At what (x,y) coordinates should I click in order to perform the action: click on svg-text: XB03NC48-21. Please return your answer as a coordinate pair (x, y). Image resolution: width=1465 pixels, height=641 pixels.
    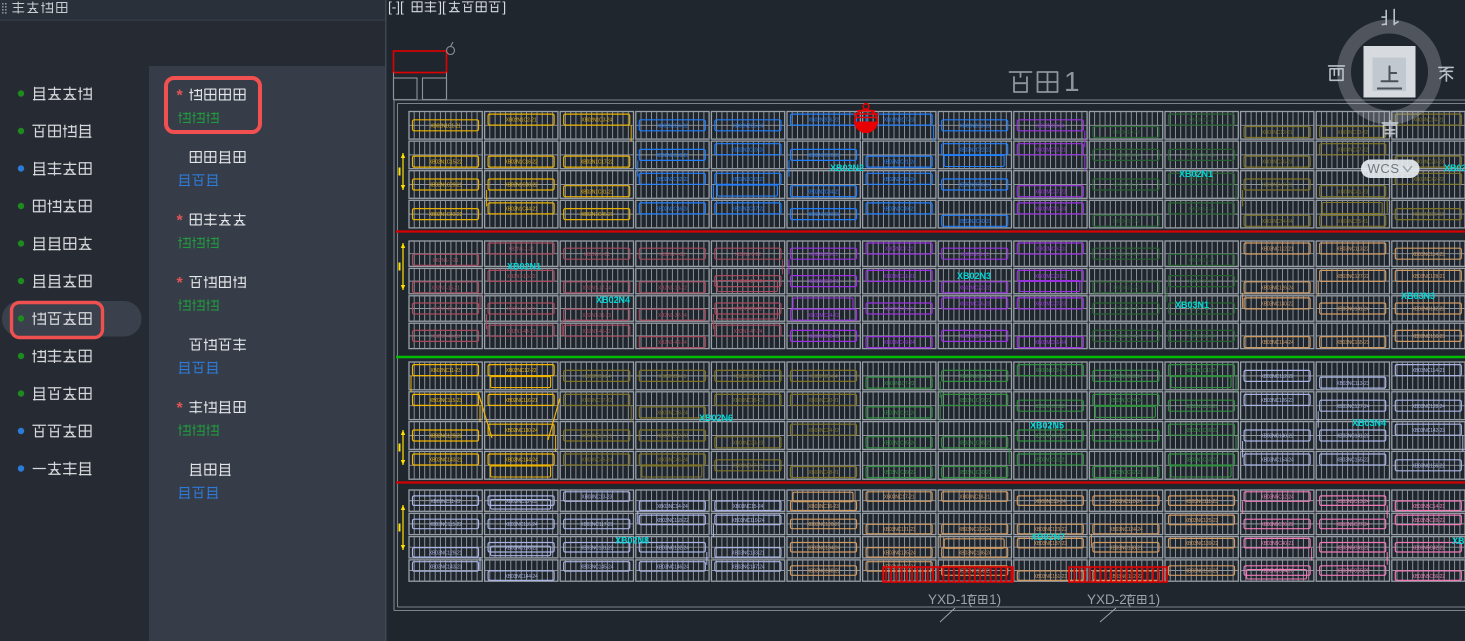
    Looking at the image, I should click on (823, 473).